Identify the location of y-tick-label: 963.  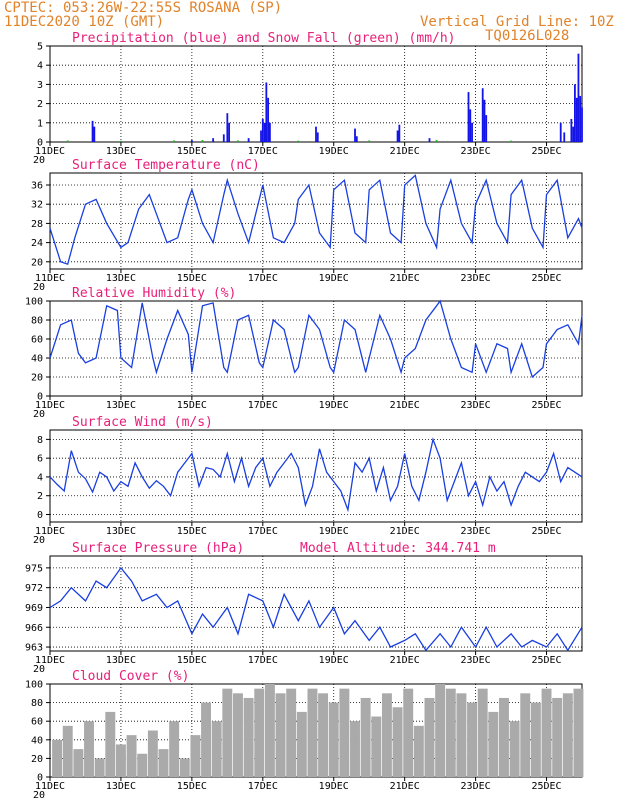
(34, 648).